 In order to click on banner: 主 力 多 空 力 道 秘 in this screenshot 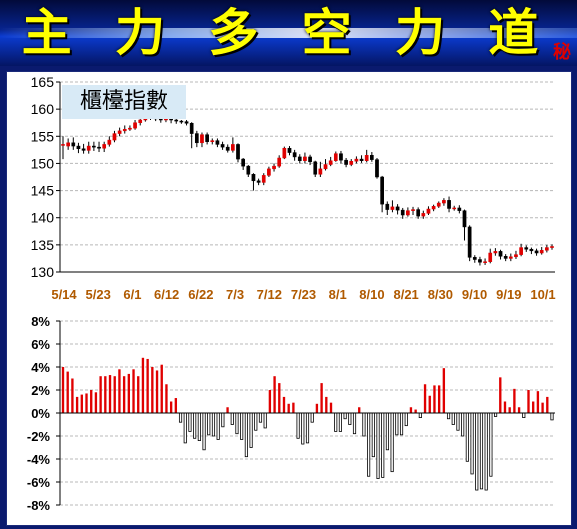, I will do `click(288, 33)`.